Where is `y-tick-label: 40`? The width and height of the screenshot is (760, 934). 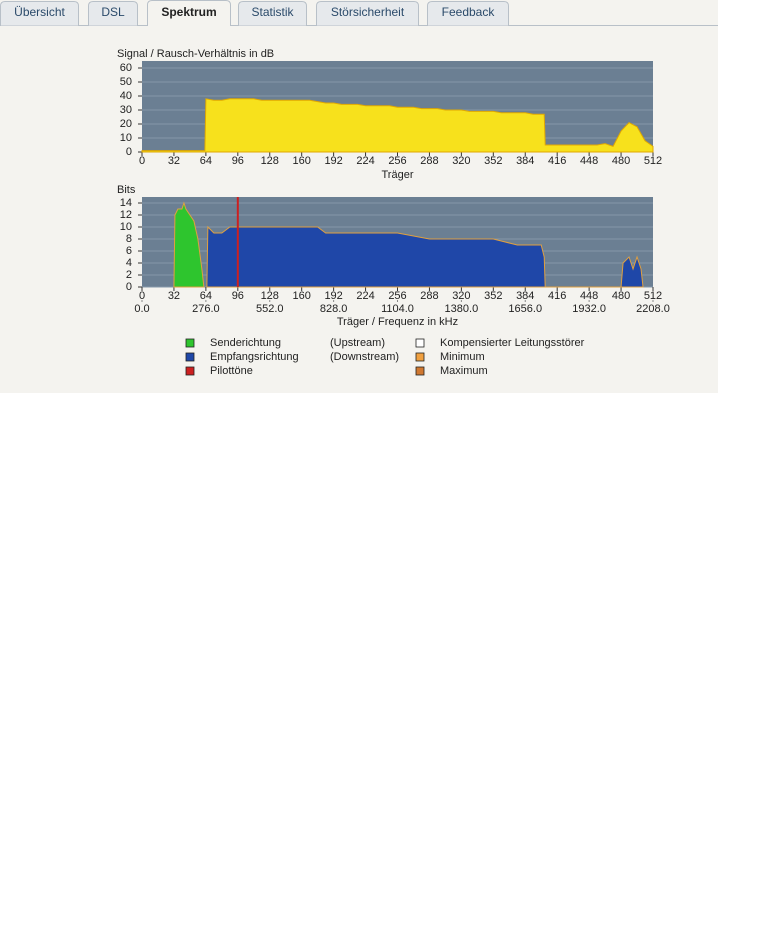
y-tick-label: 40 is located at coordinates (126, 96).